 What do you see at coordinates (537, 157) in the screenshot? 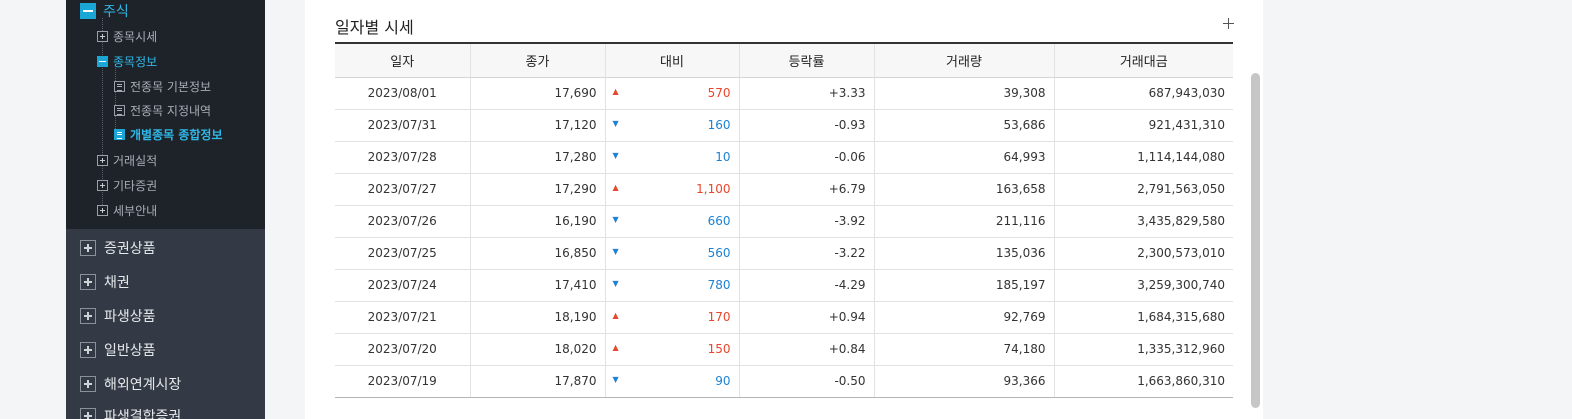
I see `cell-close: 17,280` at bounding box center [537, 157].